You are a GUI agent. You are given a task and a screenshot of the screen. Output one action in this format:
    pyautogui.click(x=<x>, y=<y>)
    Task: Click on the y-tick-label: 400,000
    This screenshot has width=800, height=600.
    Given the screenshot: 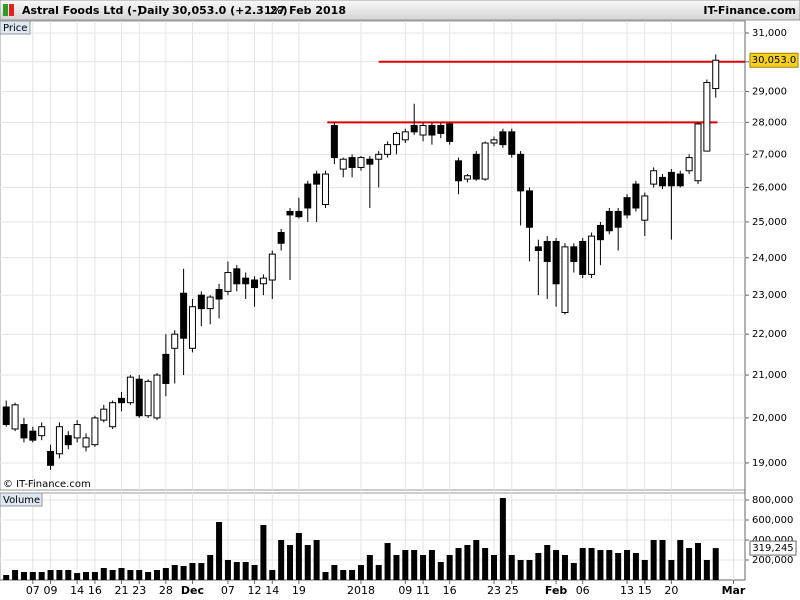 What is the action you would take?
    pyautogui.click(x=772, y=540)
    